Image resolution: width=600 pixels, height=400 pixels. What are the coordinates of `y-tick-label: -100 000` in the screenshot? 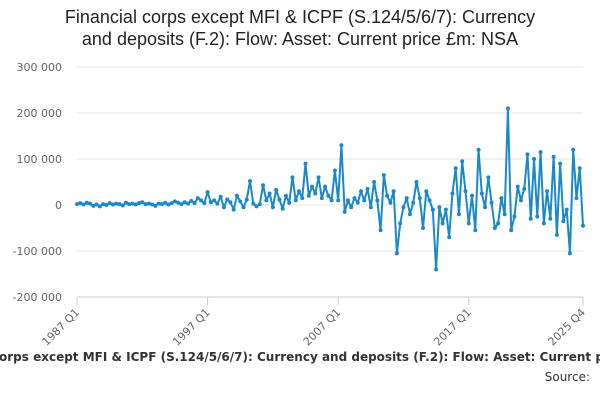 It's located at (37, 251).